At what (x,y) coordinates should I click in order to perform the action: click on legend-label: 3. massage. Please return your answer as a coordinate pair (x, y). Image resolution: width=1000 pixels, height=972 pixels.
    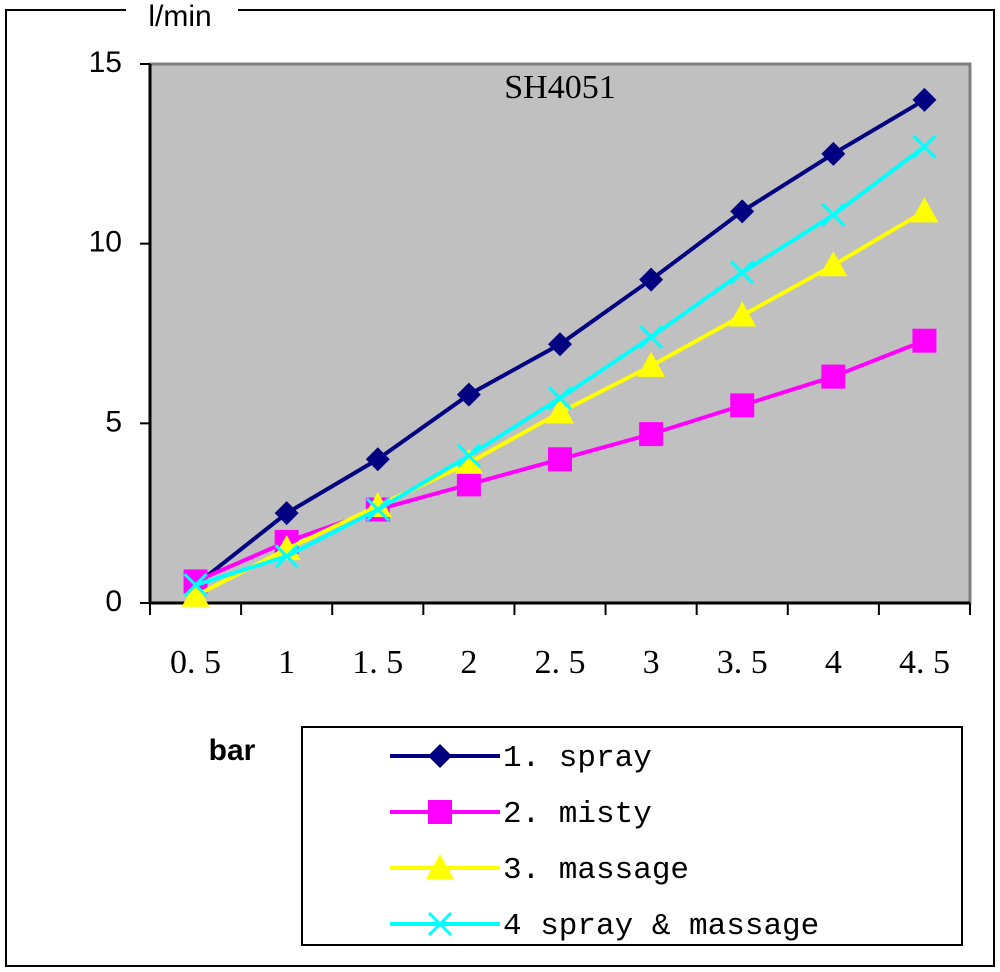
    Looking at the image, I should click on (596, 870).